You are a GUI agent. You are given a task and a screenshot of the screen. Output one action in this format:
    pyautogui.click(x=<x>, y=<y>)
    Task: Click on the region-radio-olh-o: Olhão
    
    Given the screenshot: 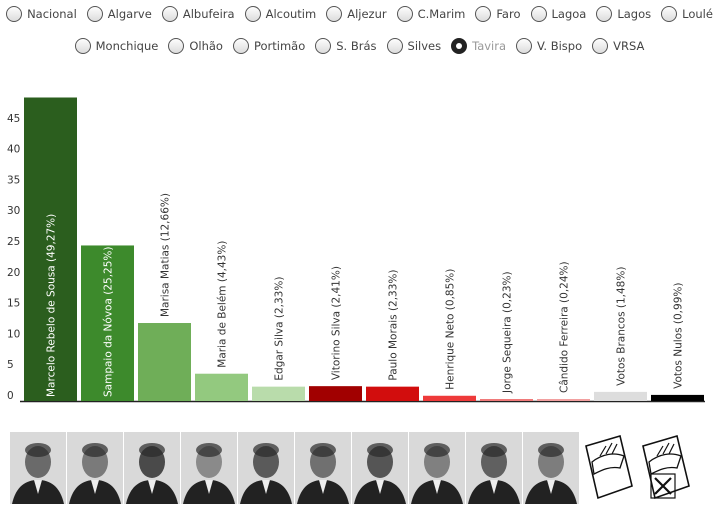 What is the action you would take?
    pyautogui.click(x=195, y=46)
    